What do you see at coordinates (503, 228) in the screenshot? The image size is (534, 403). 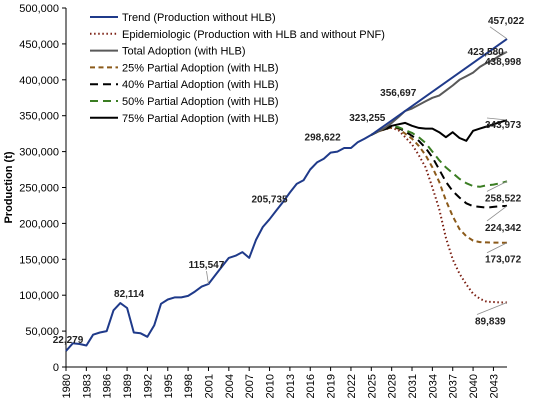 I see `data-label: 224,342` at bounding box center [503, 228].